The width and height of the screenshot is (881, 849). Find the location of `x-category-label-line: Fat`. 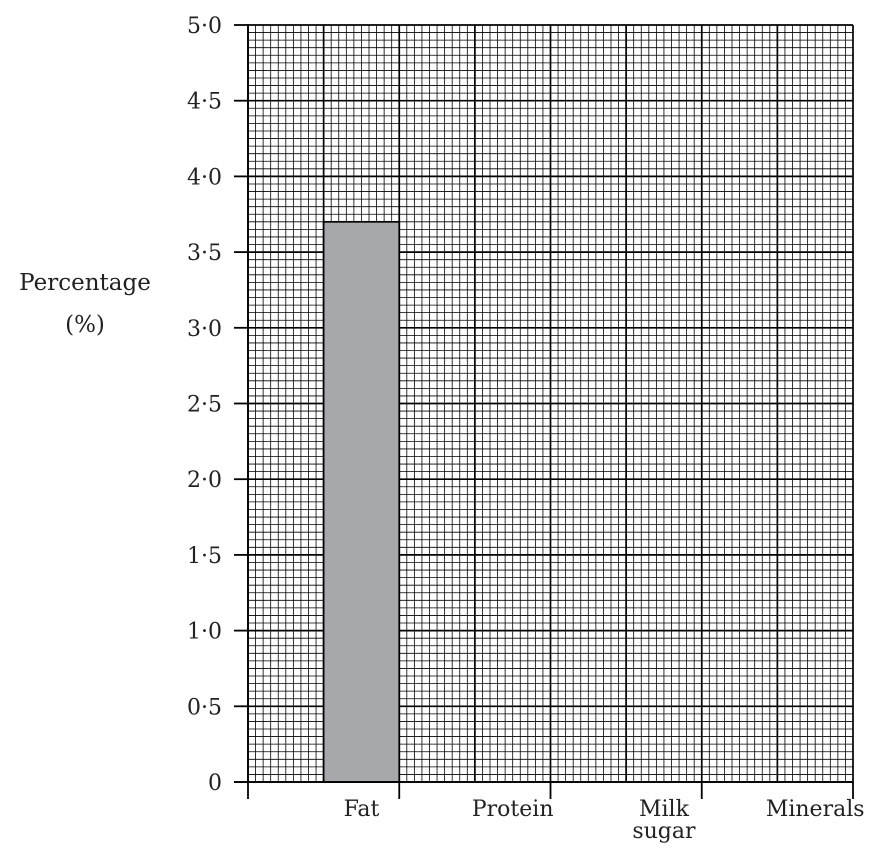

x-category-label-line: Fat is located at coordinates (362, 809).